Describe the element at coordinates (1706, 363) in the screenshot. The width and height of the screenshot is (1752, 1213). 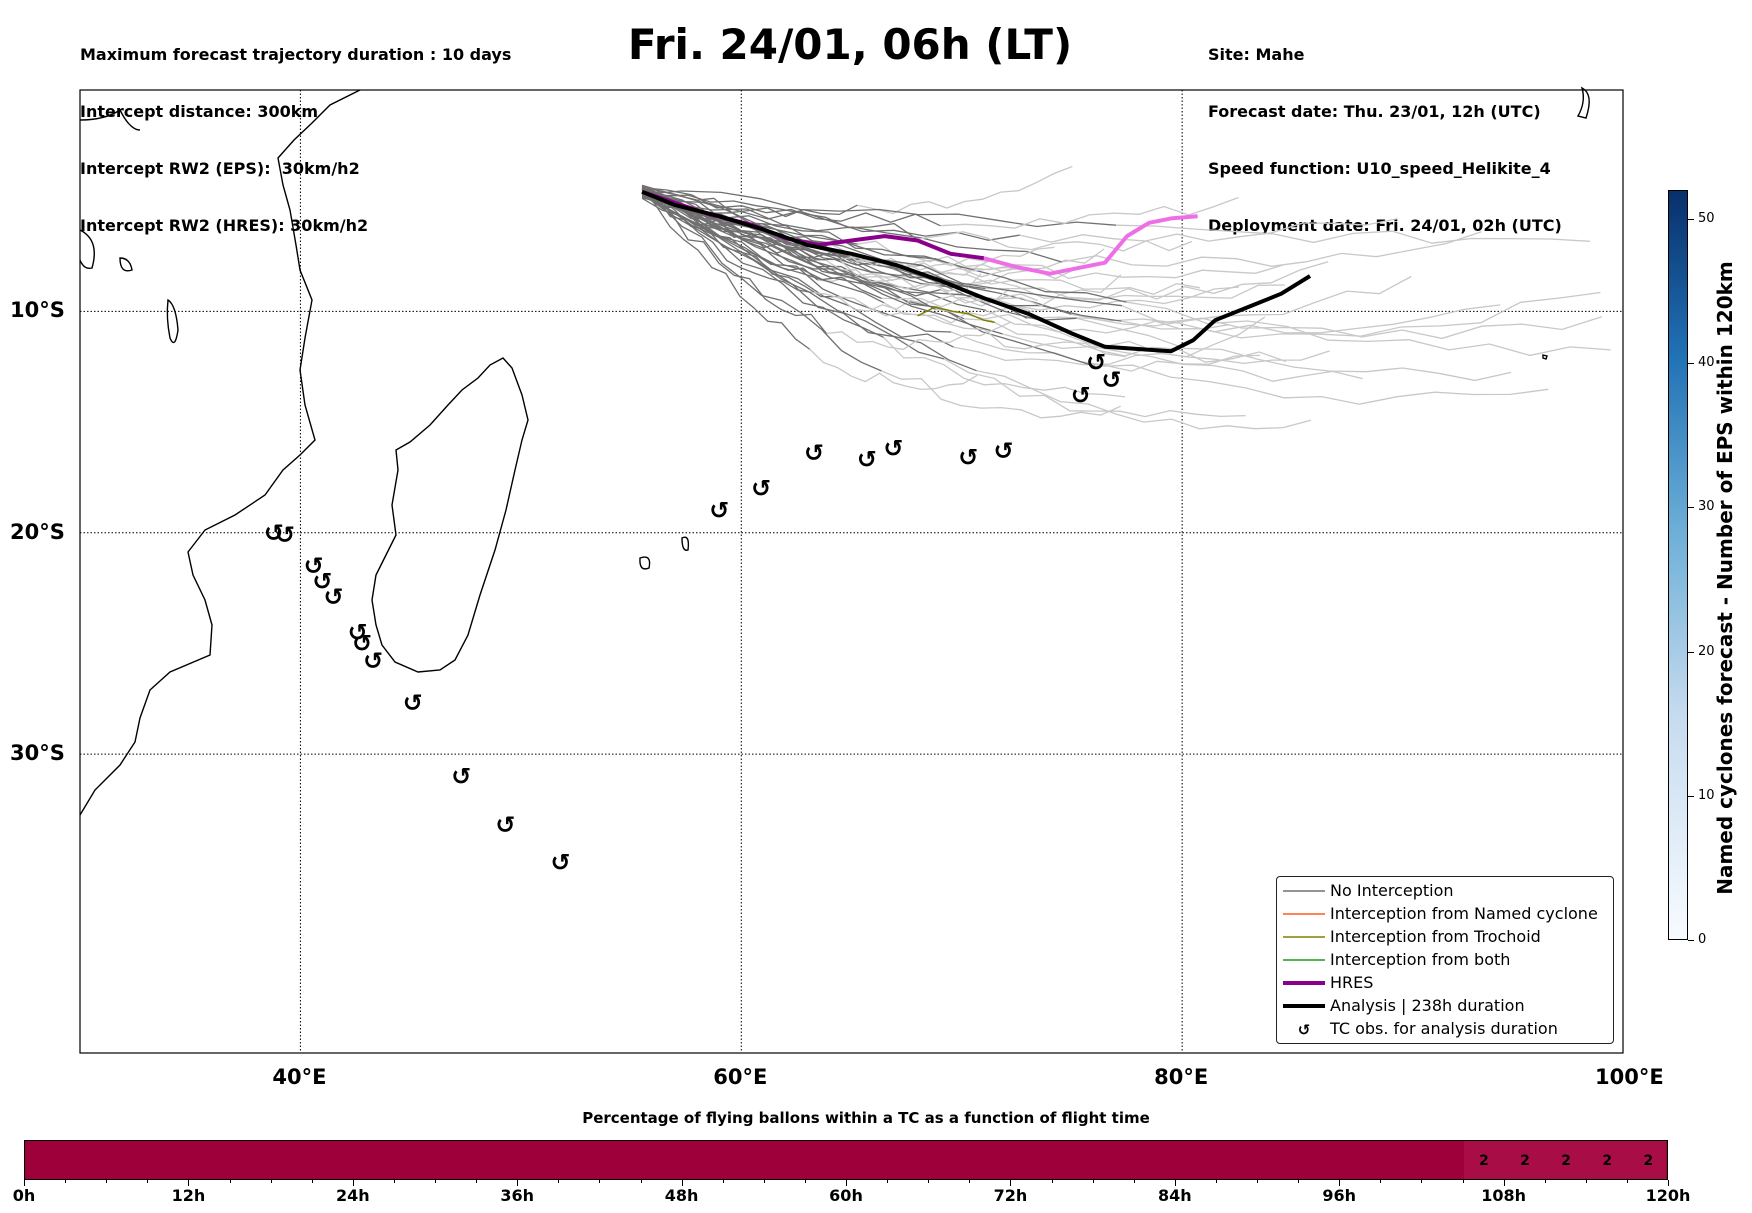
I see `colorbar-tick-label: 40` at that location.